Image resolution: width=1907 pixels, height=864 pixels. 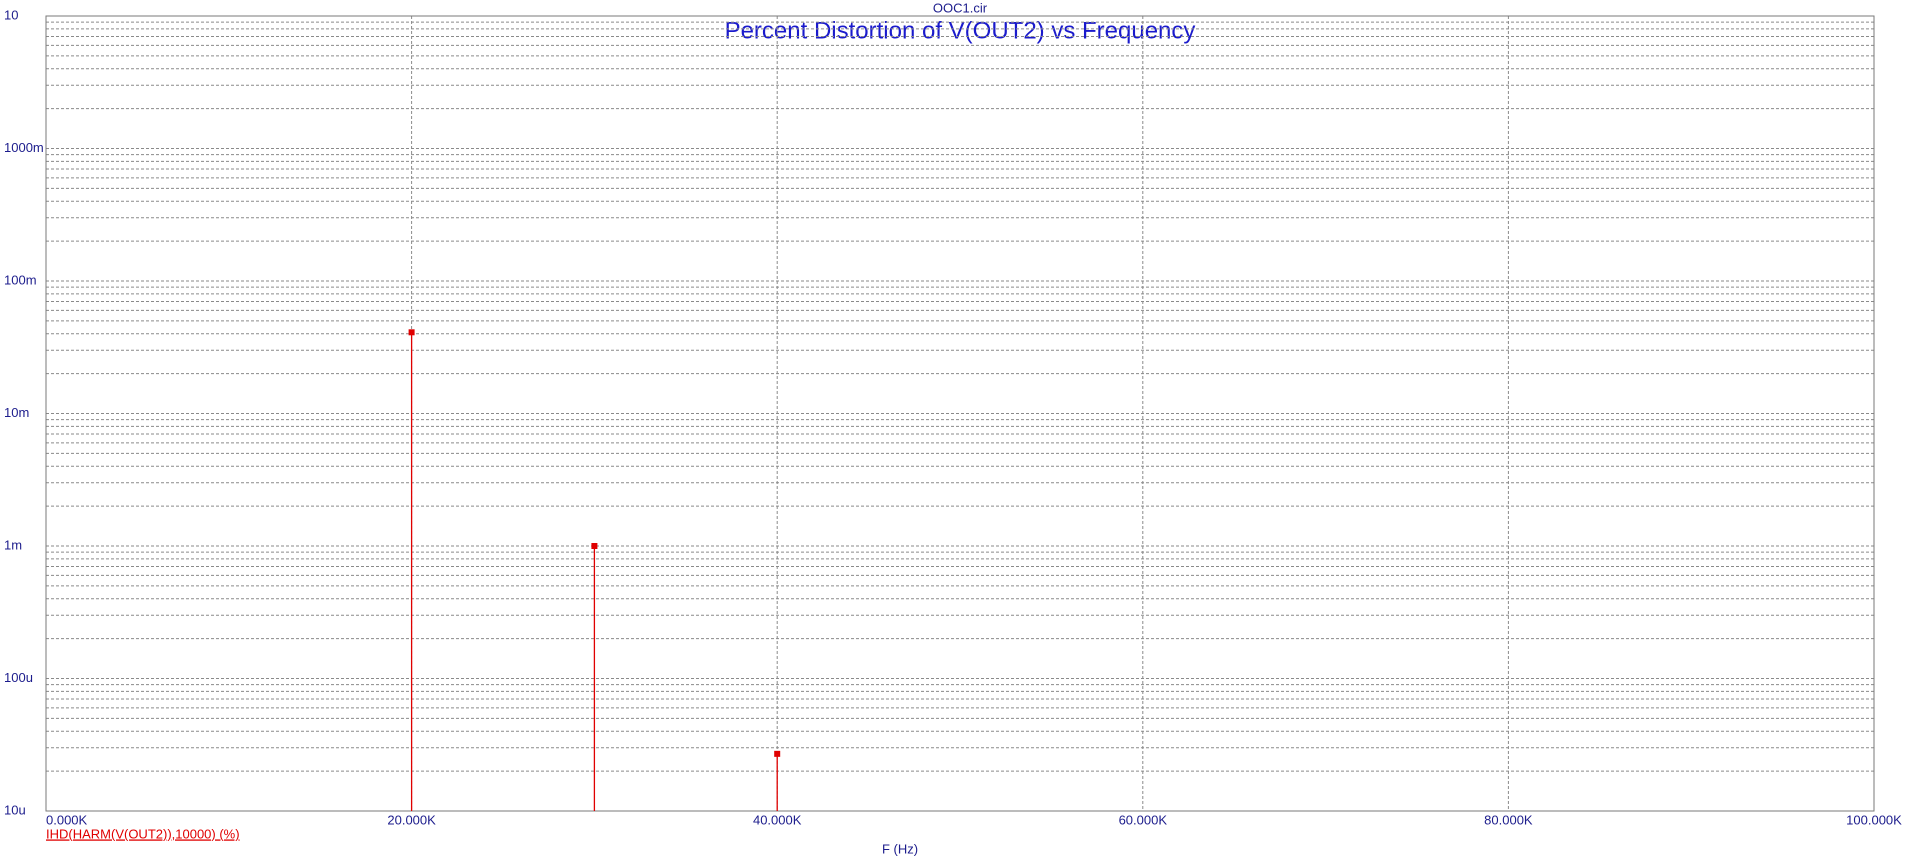 What do you see at coordinates (1508, 819) in the screenshot?
I see `x-tick-label: 80.000K` at bounding box center [1508, 819].